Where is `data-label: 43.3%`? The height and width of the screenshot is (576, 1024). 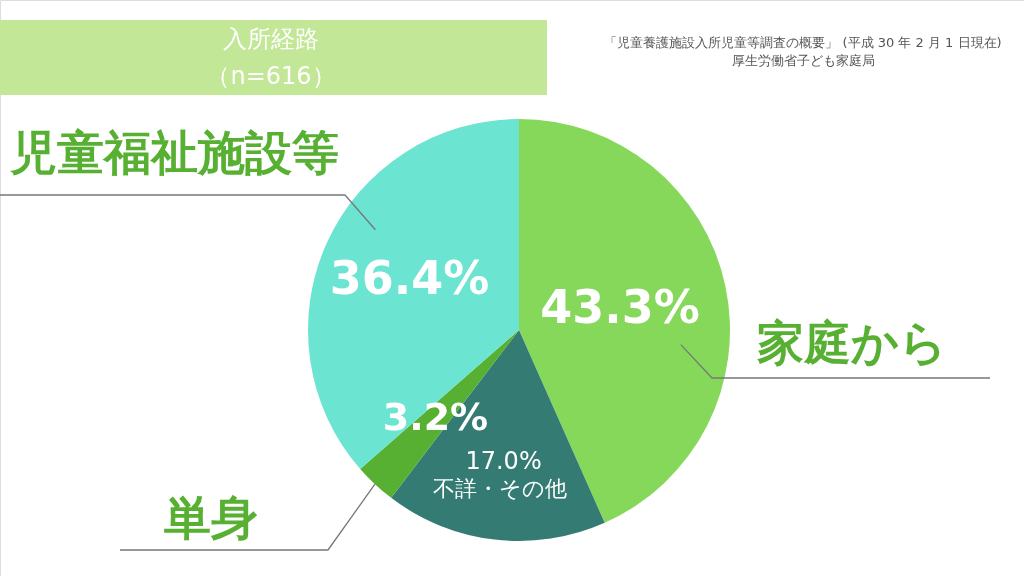 data-label: 43.3% is located at coordinates (620, 306).